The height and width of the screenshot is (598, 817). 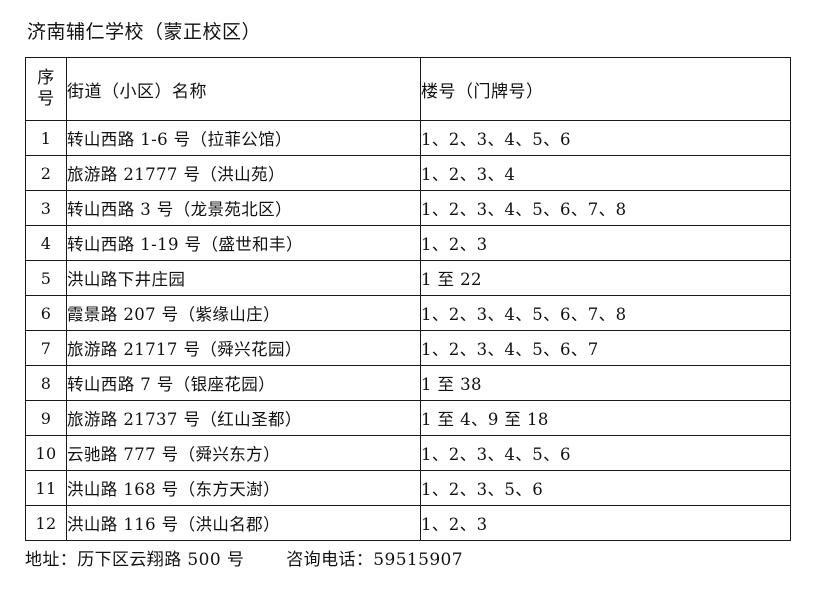 What do you see at coordinates (243, 453) in the screenshot?
I see `cell-street: 云驰路 777 号（舜兴东方）` at bounding box center [243, 453].